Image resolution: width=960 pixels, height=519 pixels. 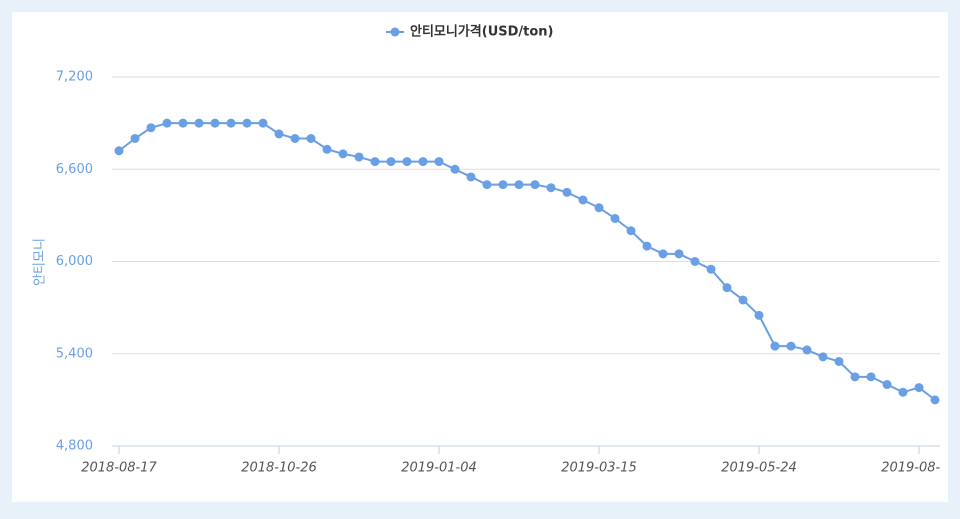 I want to click on y-tick-label: 5,400, so click(x=74, y=353).